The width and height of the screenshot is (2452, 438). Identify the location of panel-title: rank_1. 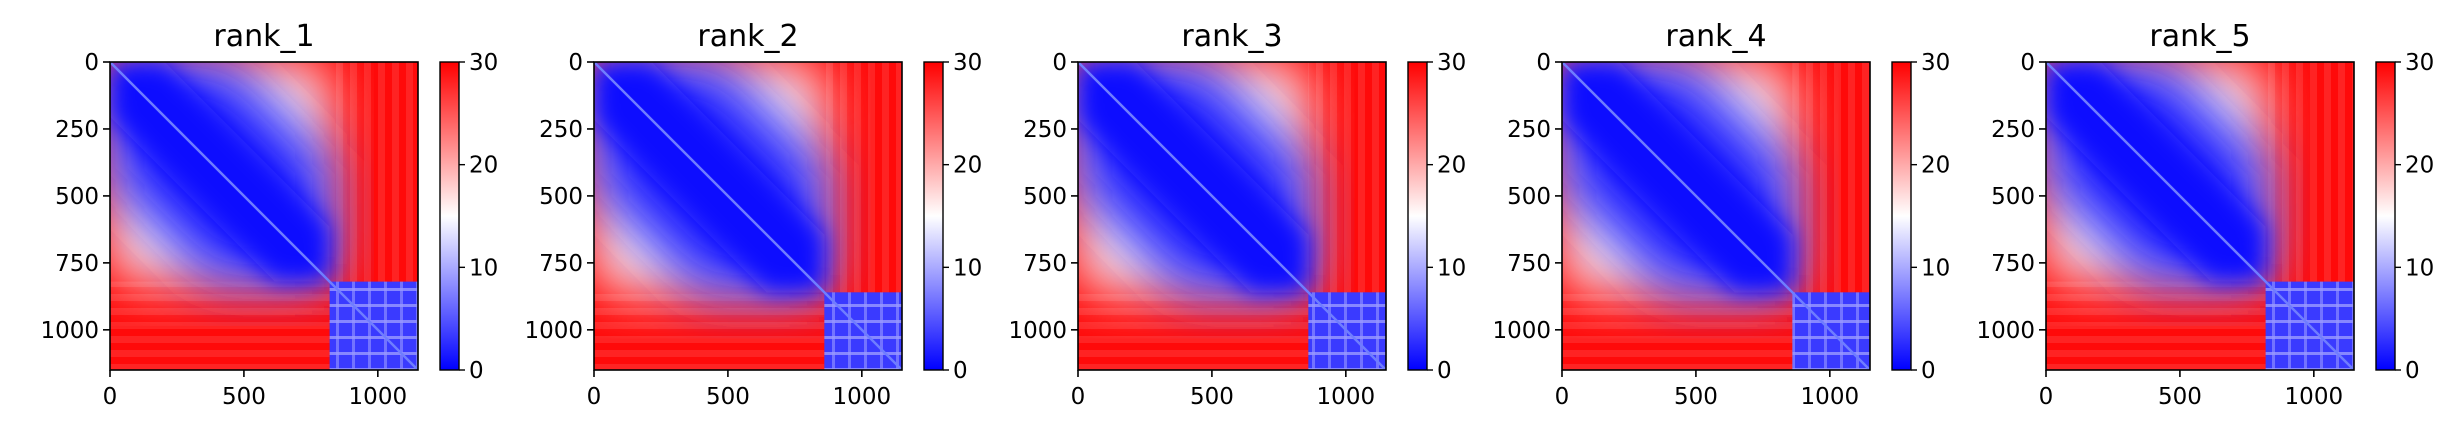
(263, 36).